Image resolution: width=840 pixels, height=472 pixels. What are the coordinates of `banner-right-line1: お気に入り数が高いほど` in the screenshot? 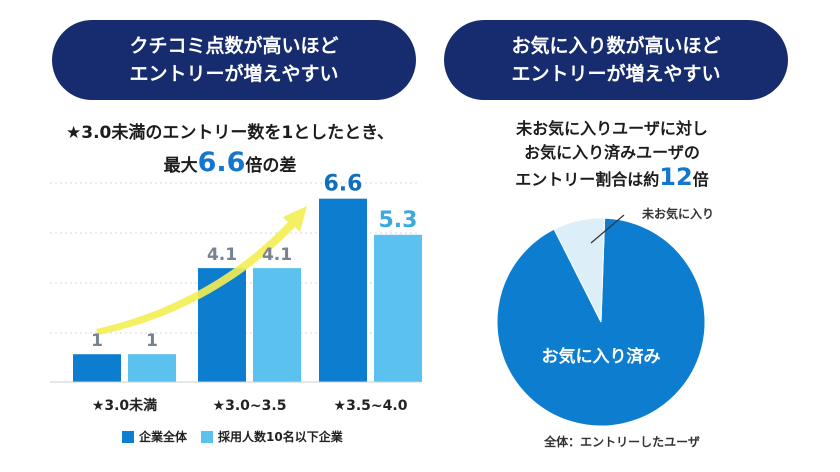 It's located at (616, 46).